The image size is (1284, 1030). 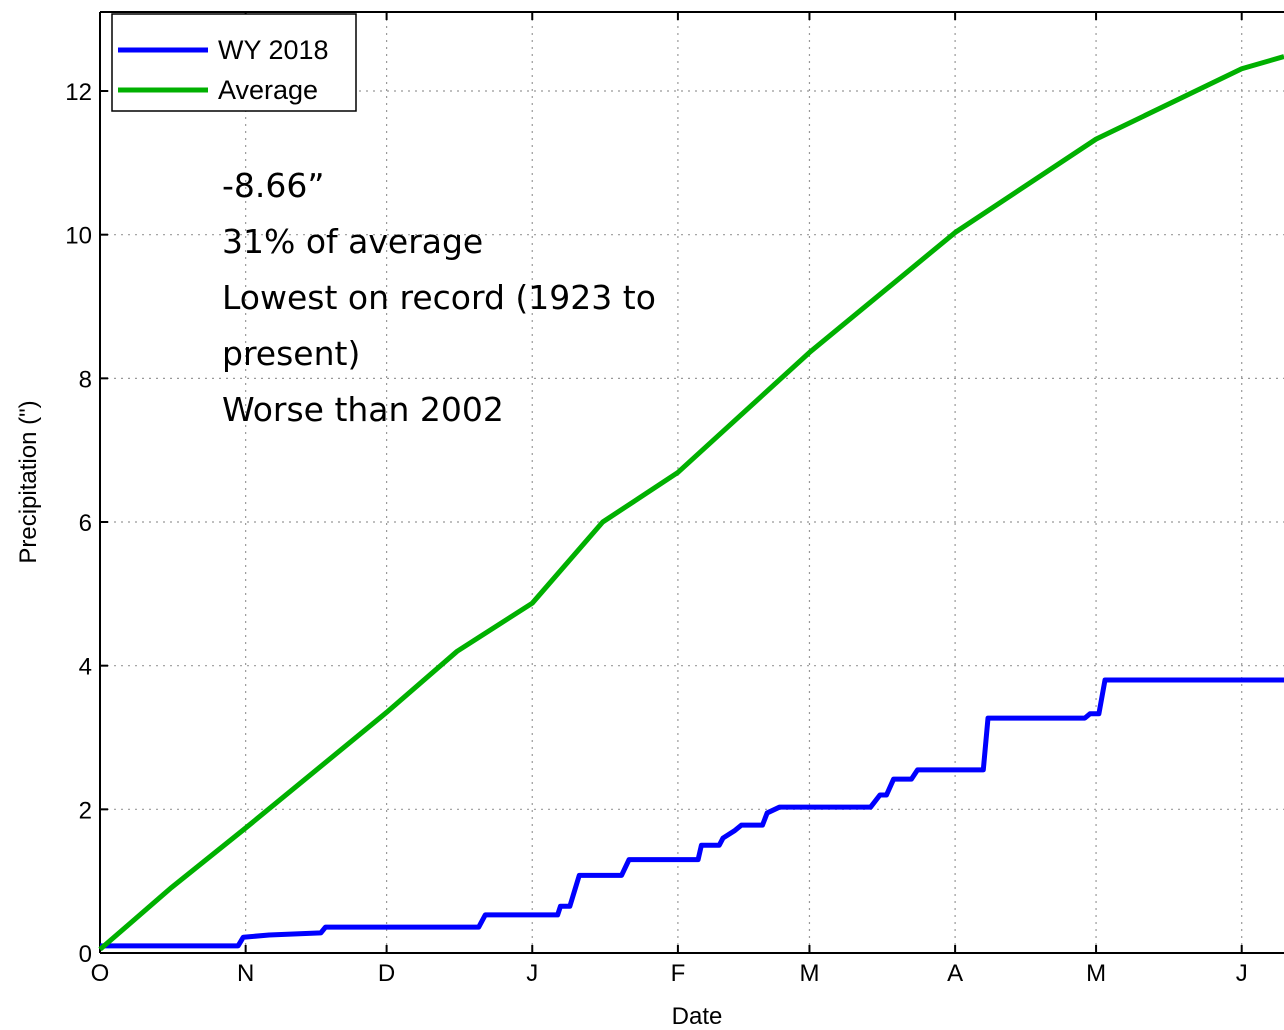 What do you see at coordinates (85, 379) in the screenshot?
I see `y-tick-label: 8` at bounding box center [85, 379].